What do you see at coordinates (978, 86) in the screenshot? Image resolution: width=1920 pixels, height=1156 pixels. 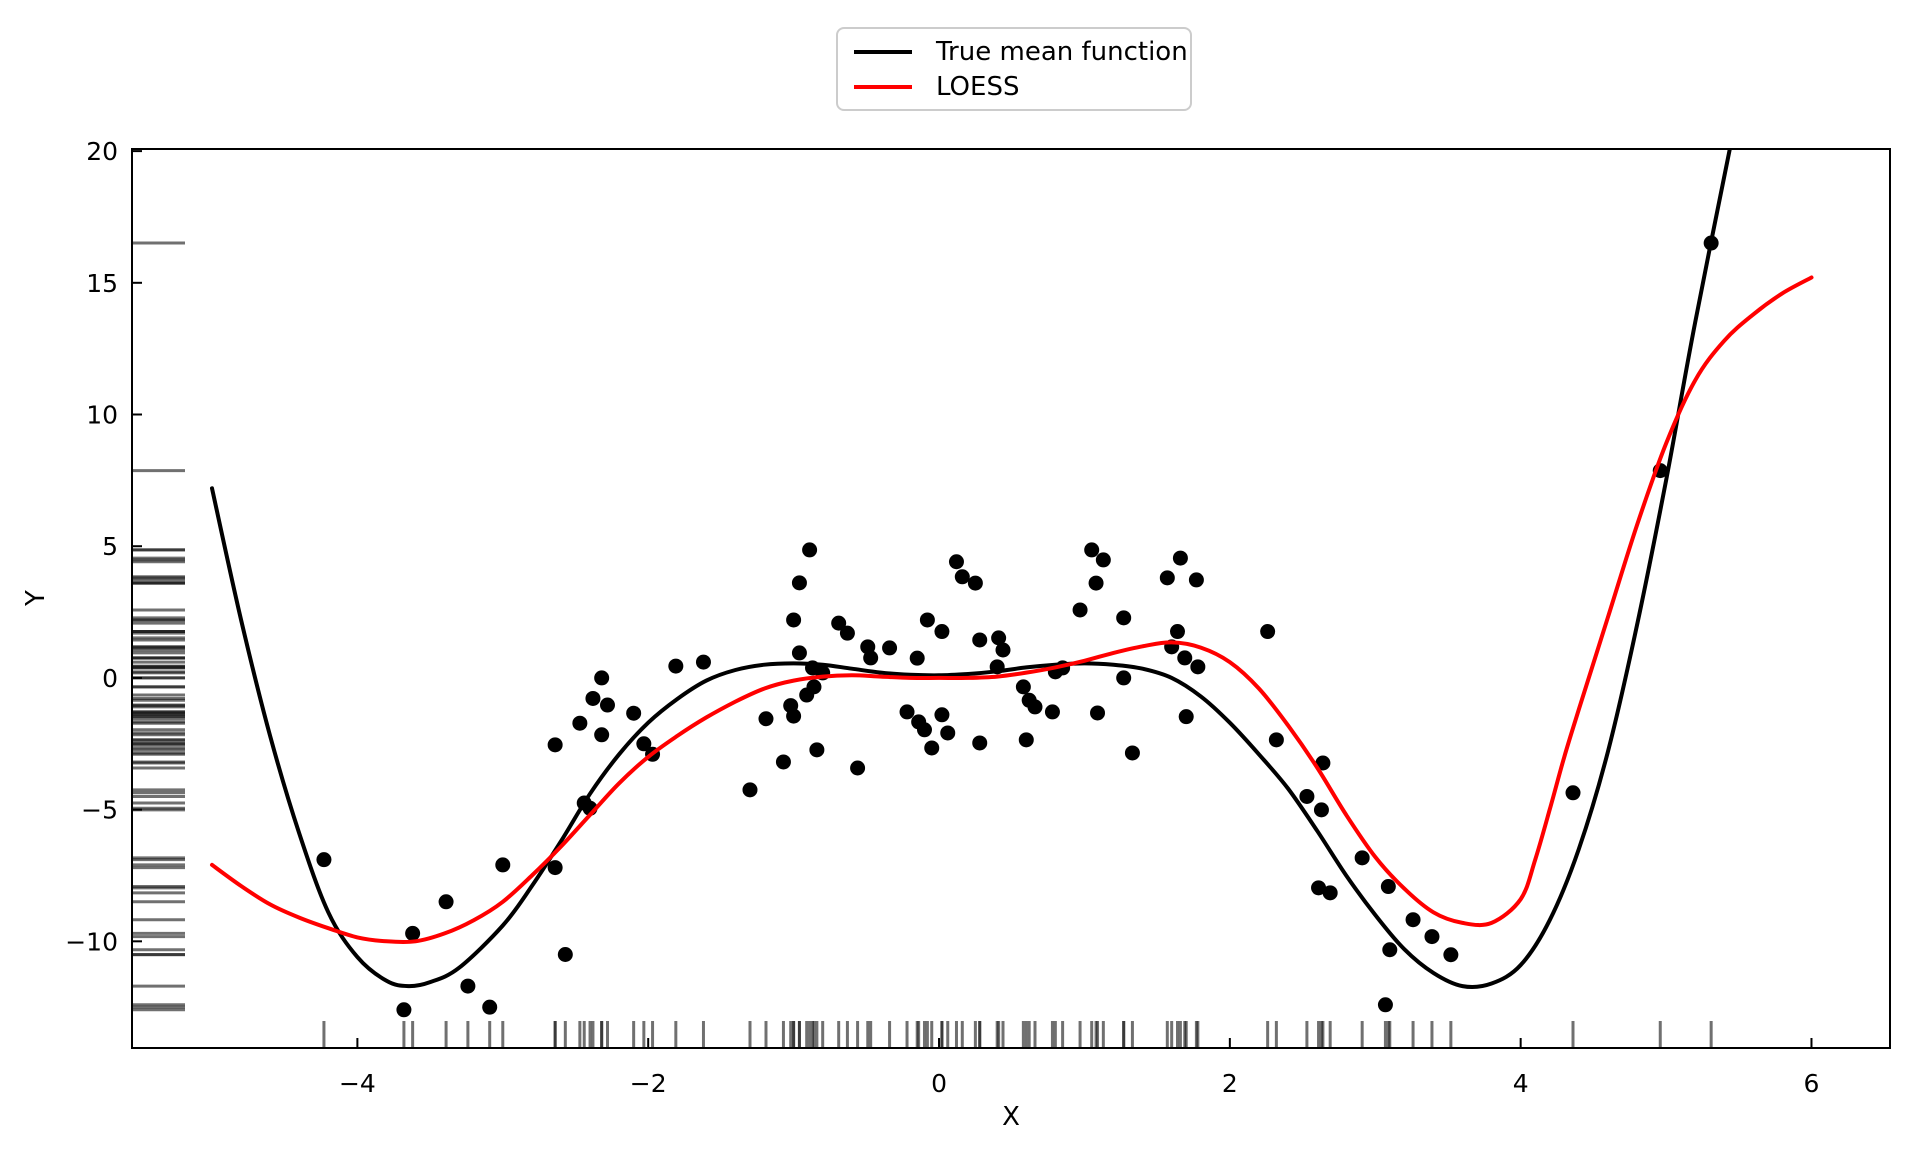 I see `legend-label-loess: LOESS` at bounding box center [978, 86].